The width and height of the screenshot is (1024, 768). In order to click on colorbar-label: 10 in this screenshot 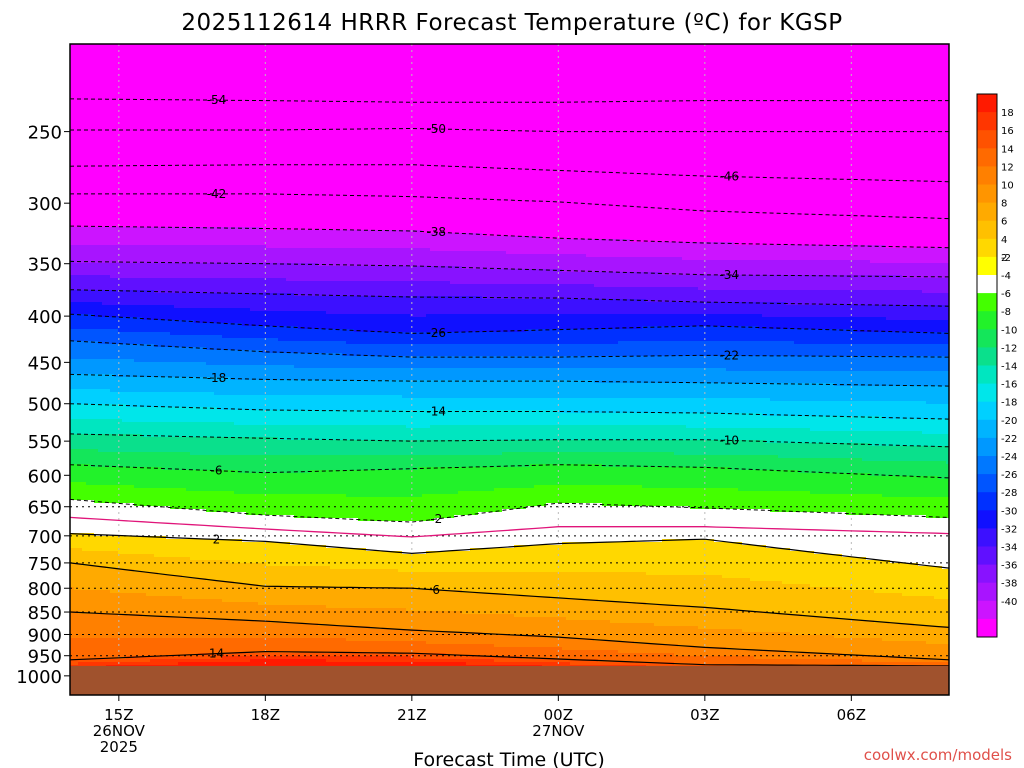, I will do `click(1007, 186)`.